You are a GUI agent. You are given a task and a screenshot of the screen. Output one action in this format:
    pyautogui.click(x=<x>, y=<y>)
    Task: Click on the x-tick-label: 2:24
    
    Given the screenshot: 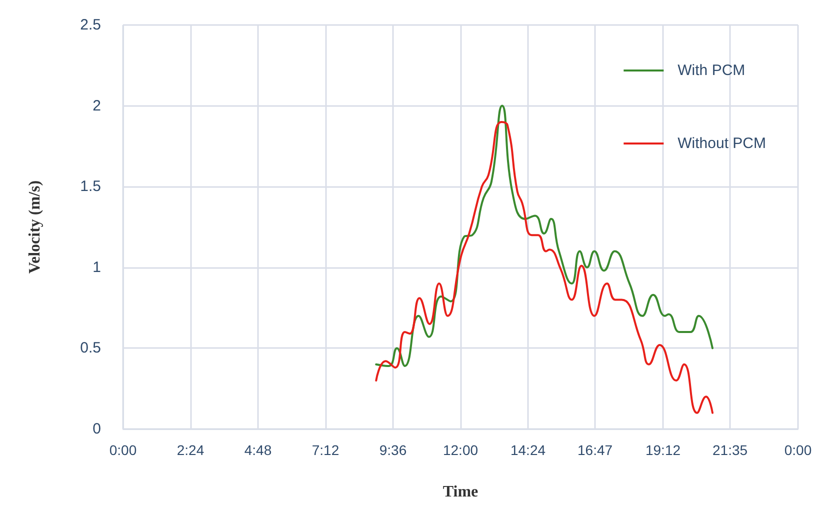 What is the action you would take?
    pyautogui.click(x=190, y=450)
    